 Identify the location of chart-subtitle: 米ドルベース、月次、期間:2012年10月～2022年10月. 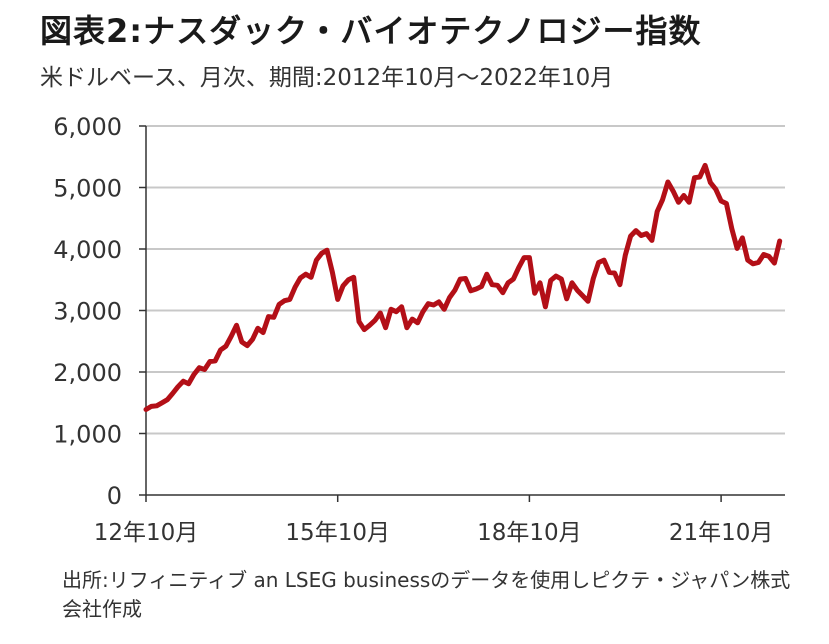
(327, 78).